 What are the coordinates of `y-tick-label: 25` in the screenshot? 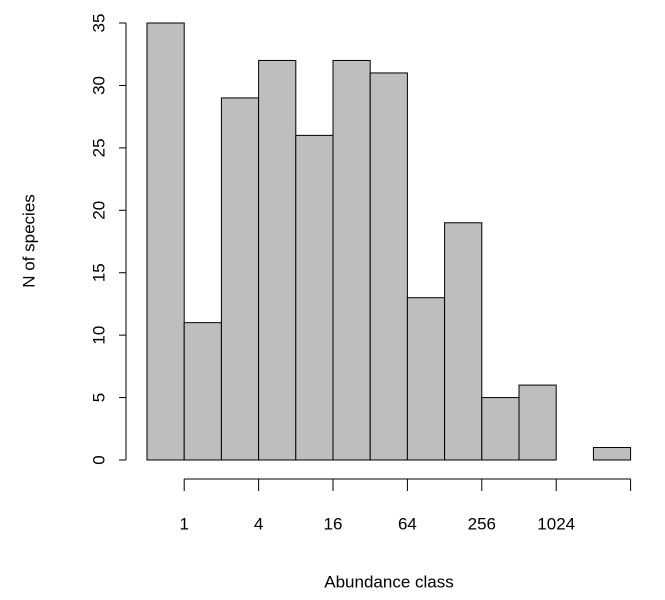 It's located at (98, 147).